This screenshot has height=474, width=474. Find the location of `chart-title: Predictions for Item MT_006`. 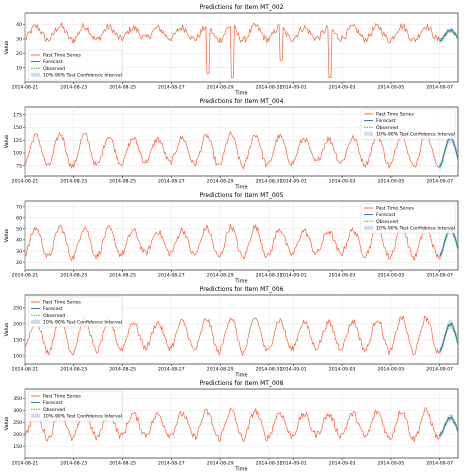

chart-title: Predictions for Item MT_006 is located at coordinates (242, 289).